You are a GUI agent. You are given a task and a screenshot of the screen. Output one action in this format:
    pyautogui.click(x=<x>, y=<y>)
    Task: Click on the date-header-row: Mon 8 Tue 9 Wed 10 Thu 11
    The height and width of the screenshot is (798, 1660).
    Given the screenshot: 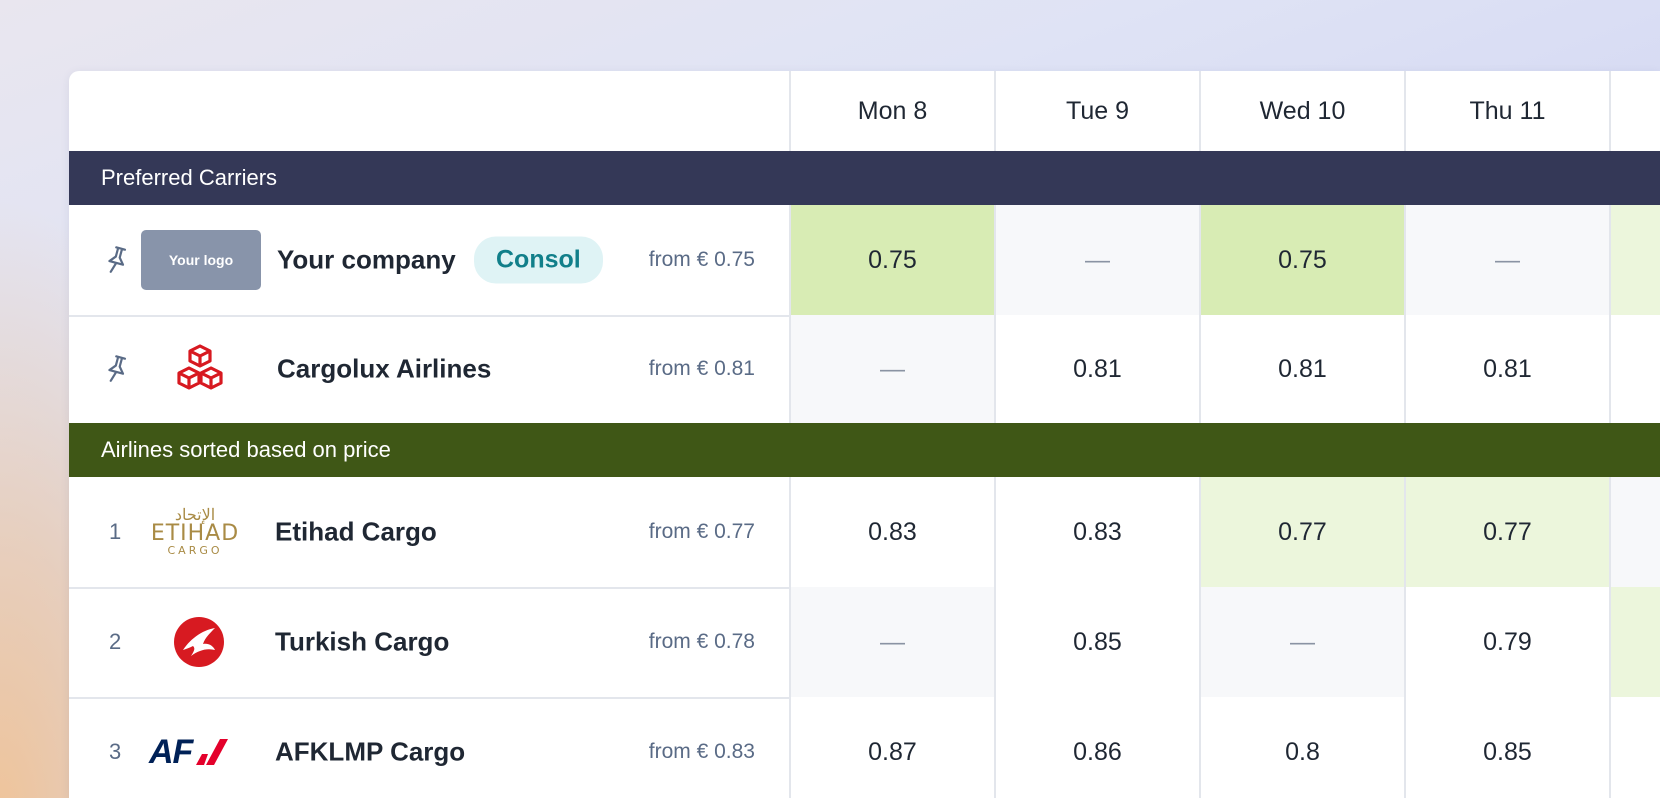 What is the action you would take?
    pyautogui.click(x=864, y=112)
    